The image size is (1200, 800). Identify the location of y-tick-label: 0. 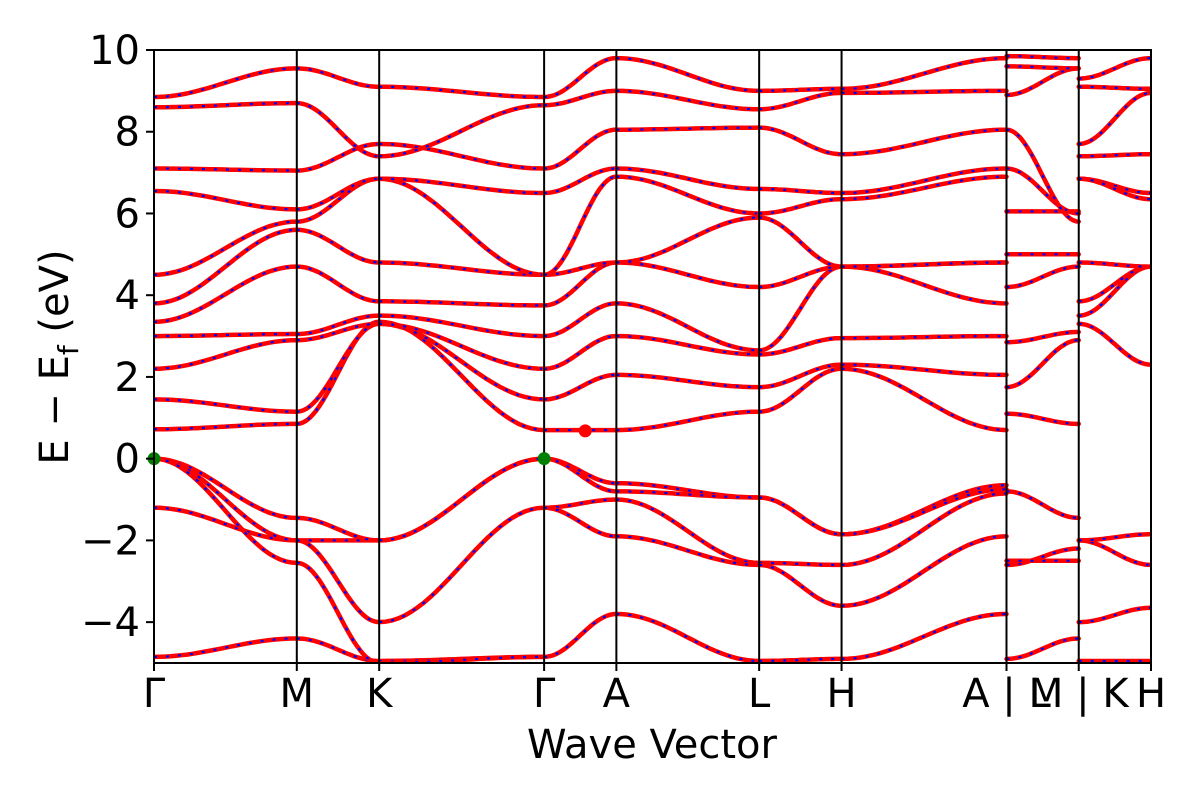
(127, 460).